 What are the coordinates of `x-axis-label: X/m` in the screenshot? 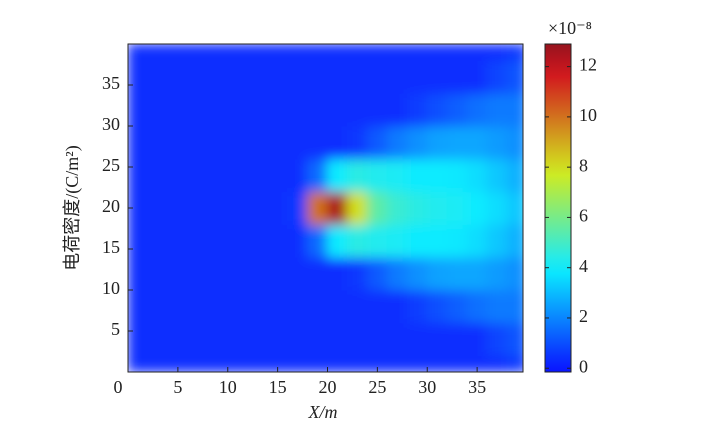 It's located at (323, 412).